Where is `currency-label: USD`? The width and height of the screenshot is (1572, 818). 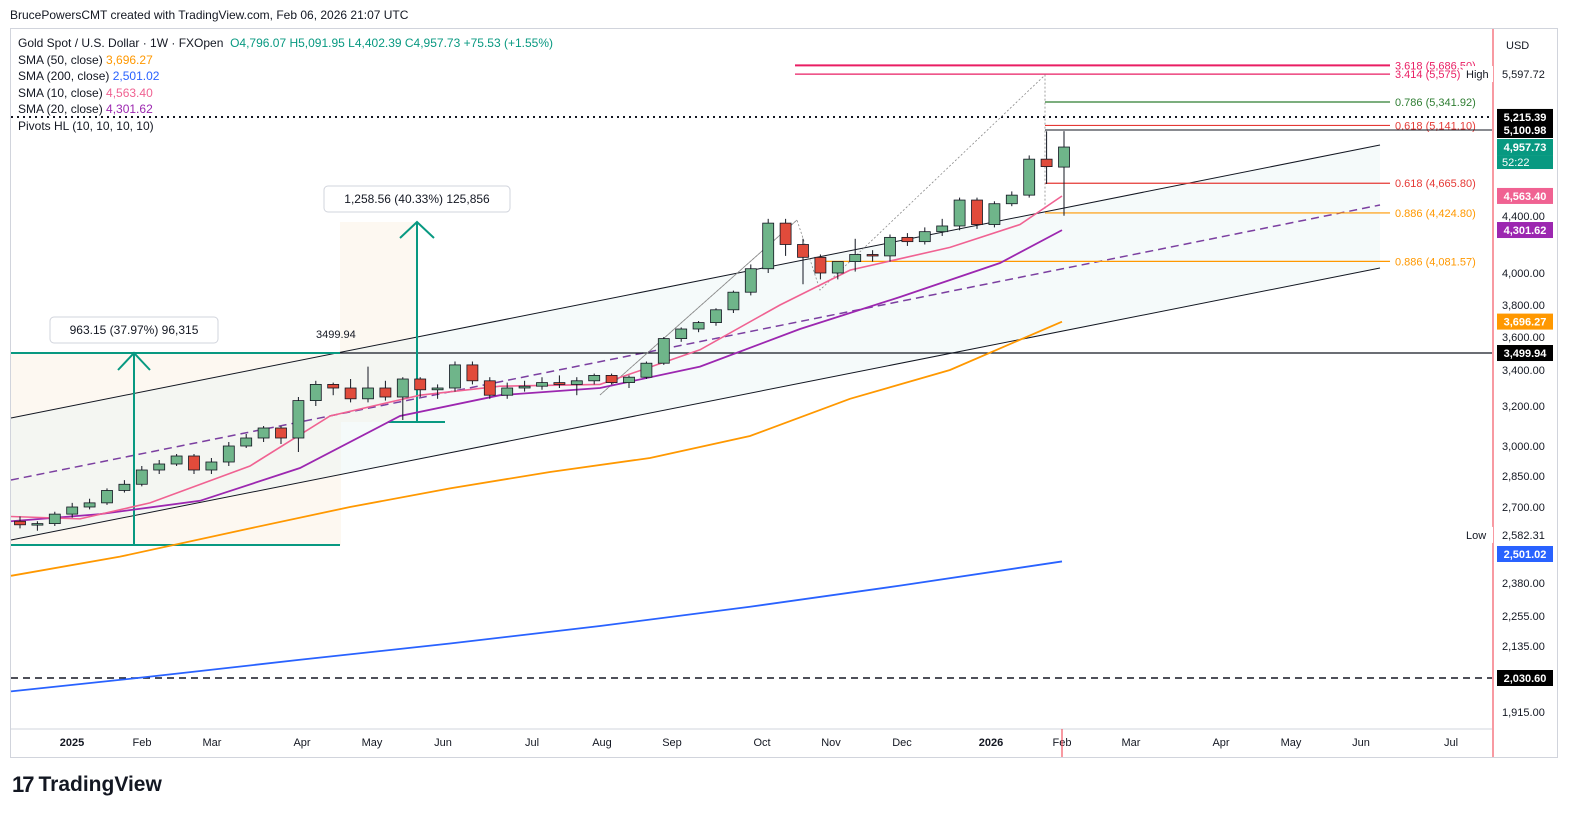 currency-label: USD is located at coordinates (1517, 46).